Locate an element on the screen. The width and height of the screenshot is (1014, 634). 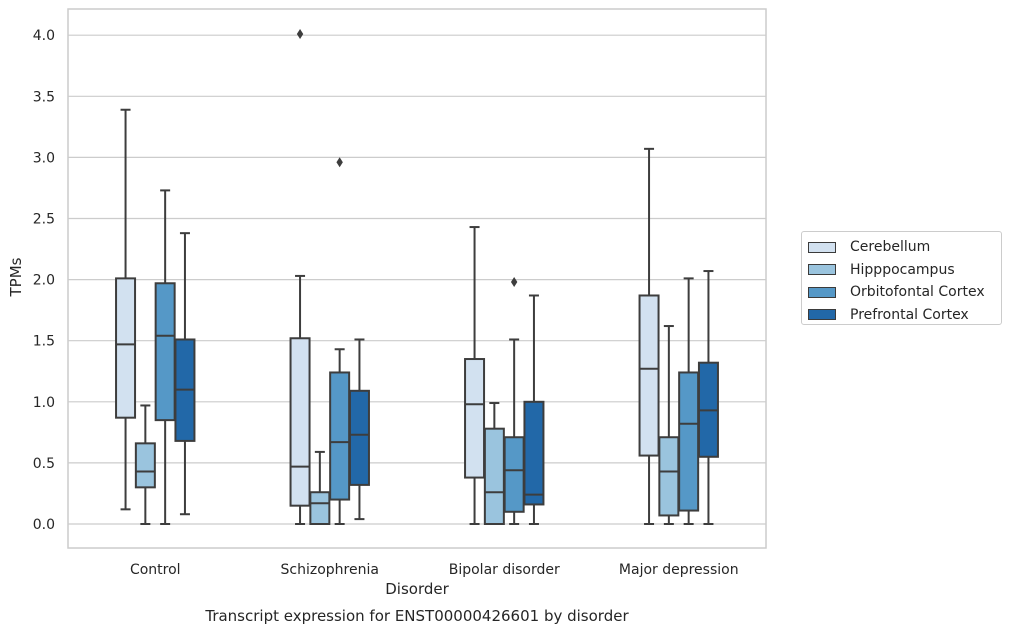
x-tick-label: Control is located at coordinates (155, 570).